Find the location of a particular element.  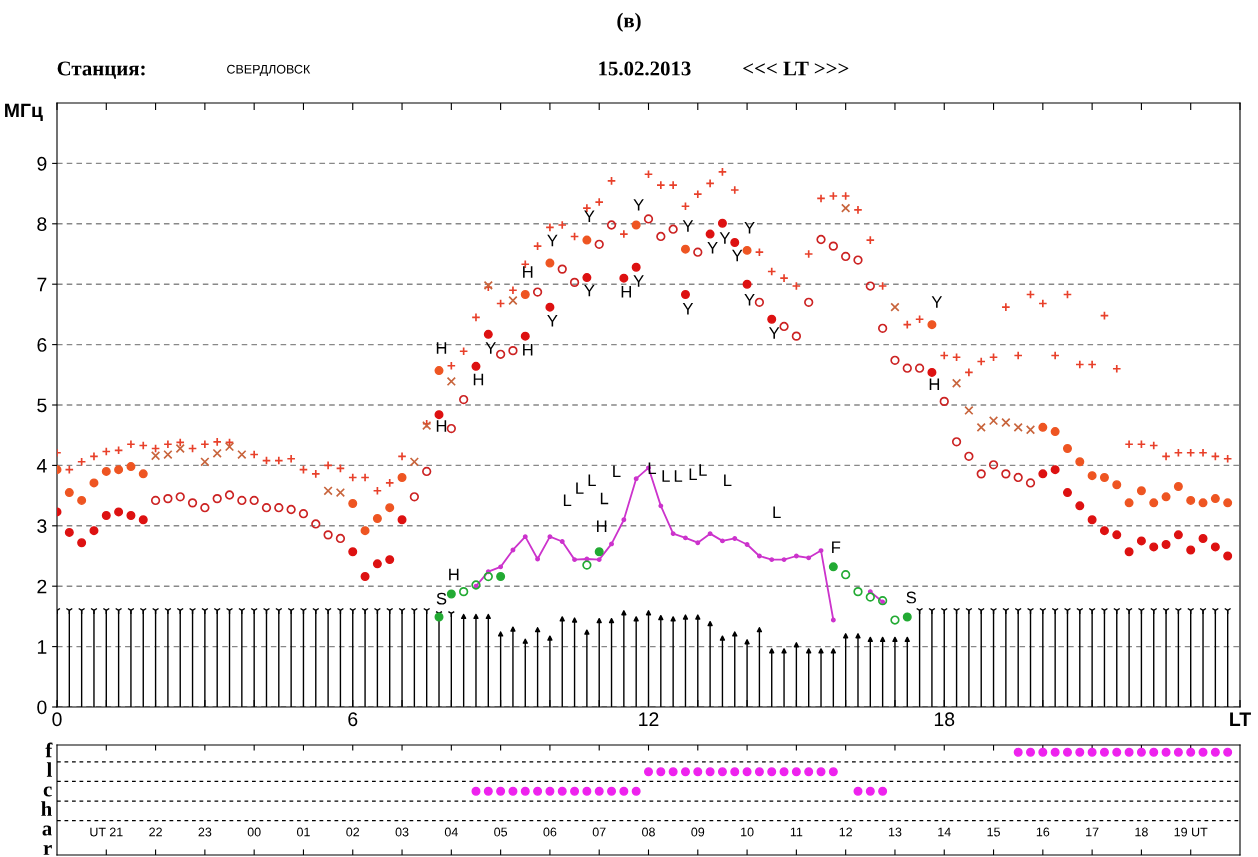

text: 15.02.2013 is located at coordinates (645, 68).